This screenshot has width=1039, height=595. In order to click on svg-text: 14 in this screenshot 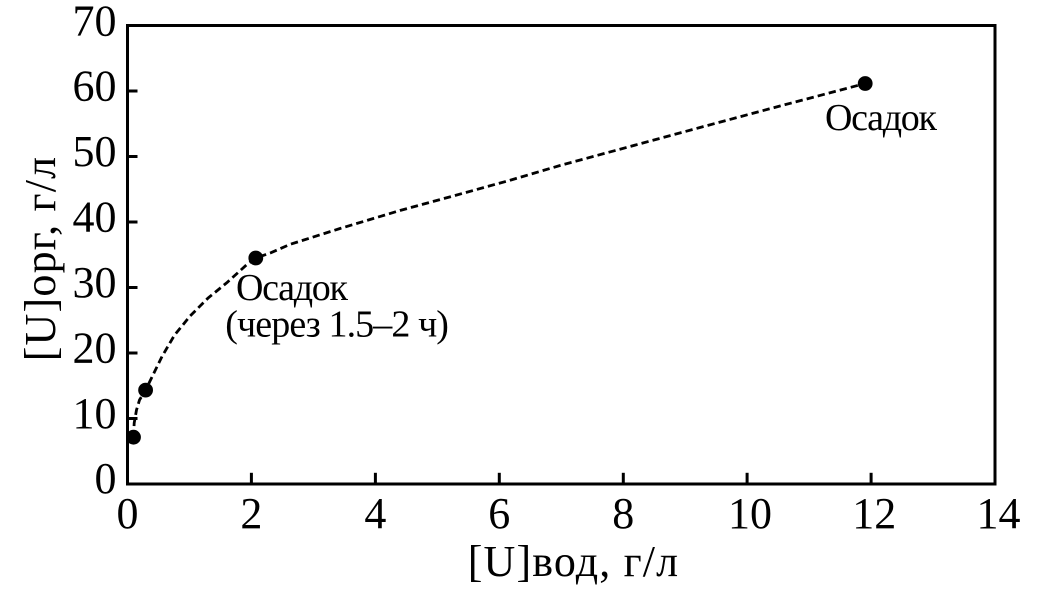, I will do `click(999, 513)`.